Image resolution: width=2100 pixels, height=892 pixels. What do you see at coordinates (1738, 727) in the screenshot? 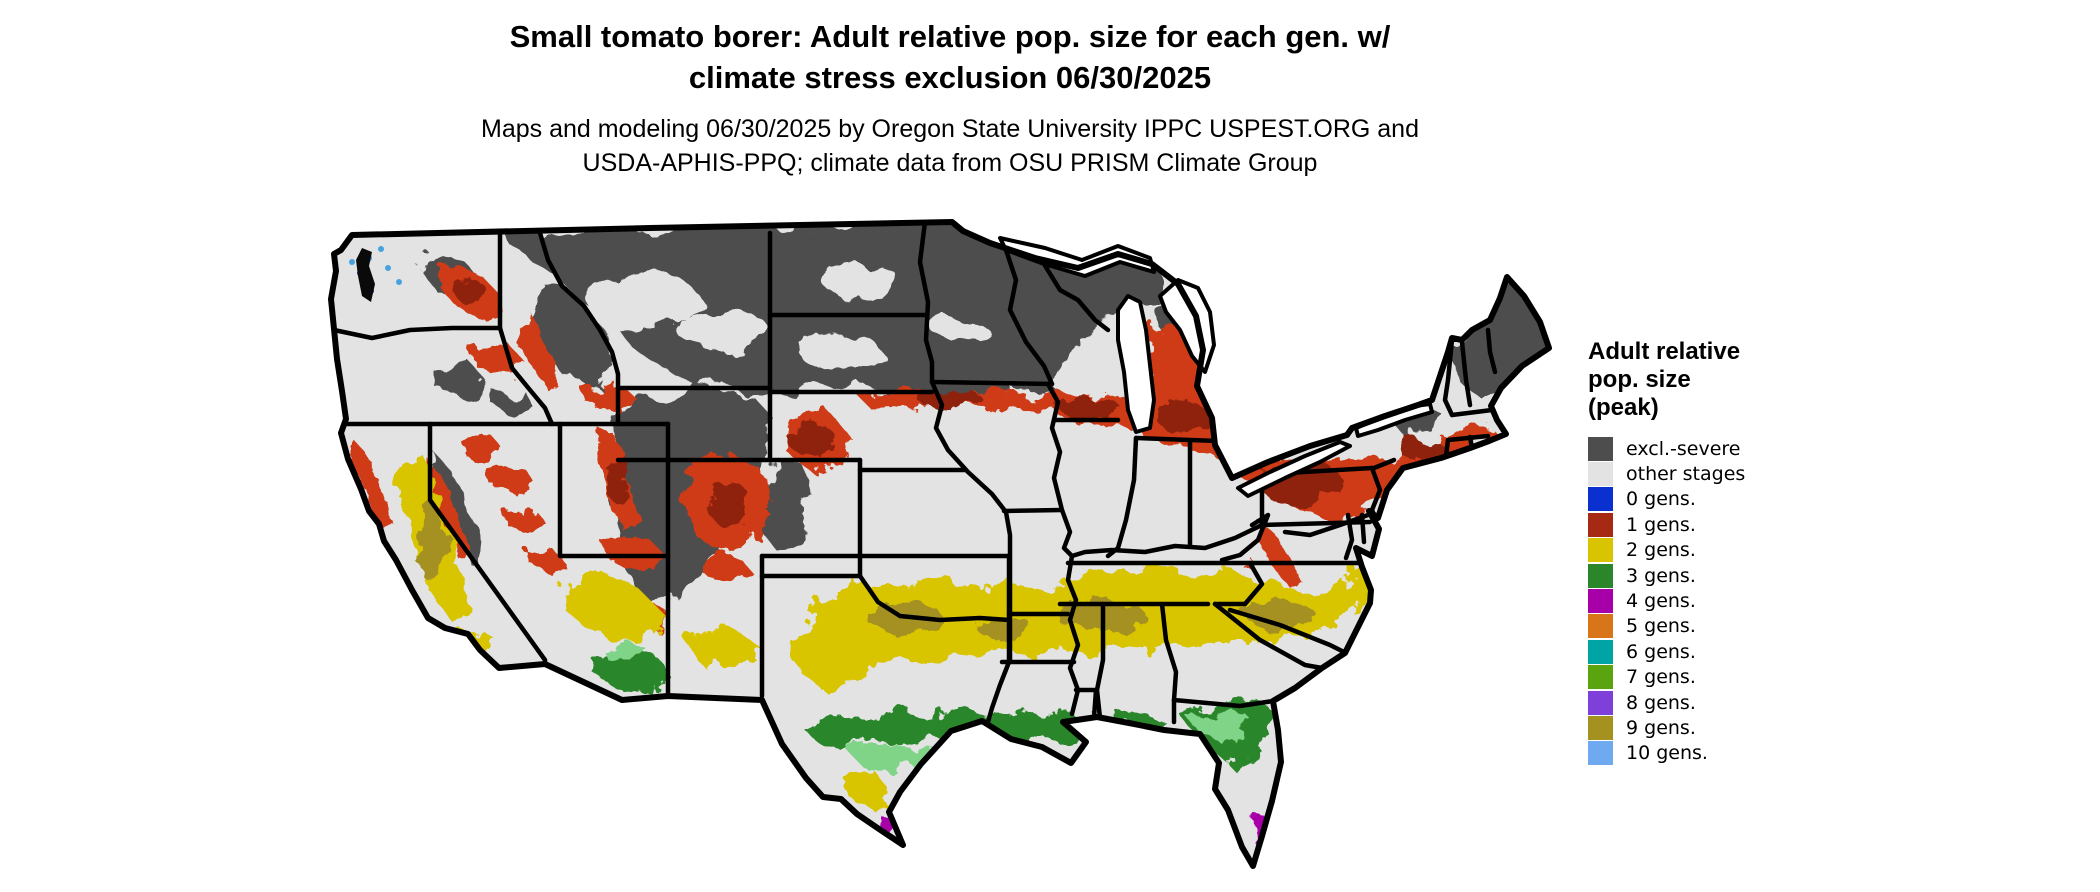
I see `legend-item: 9 gens.` at bounding box center [1738, 727].